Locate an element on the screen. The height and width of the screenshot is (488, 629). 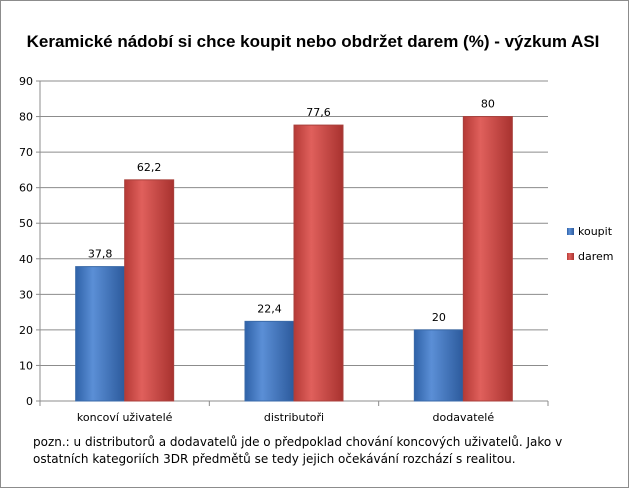
y-tick-label: 30 is located at coordinates (26, 294).